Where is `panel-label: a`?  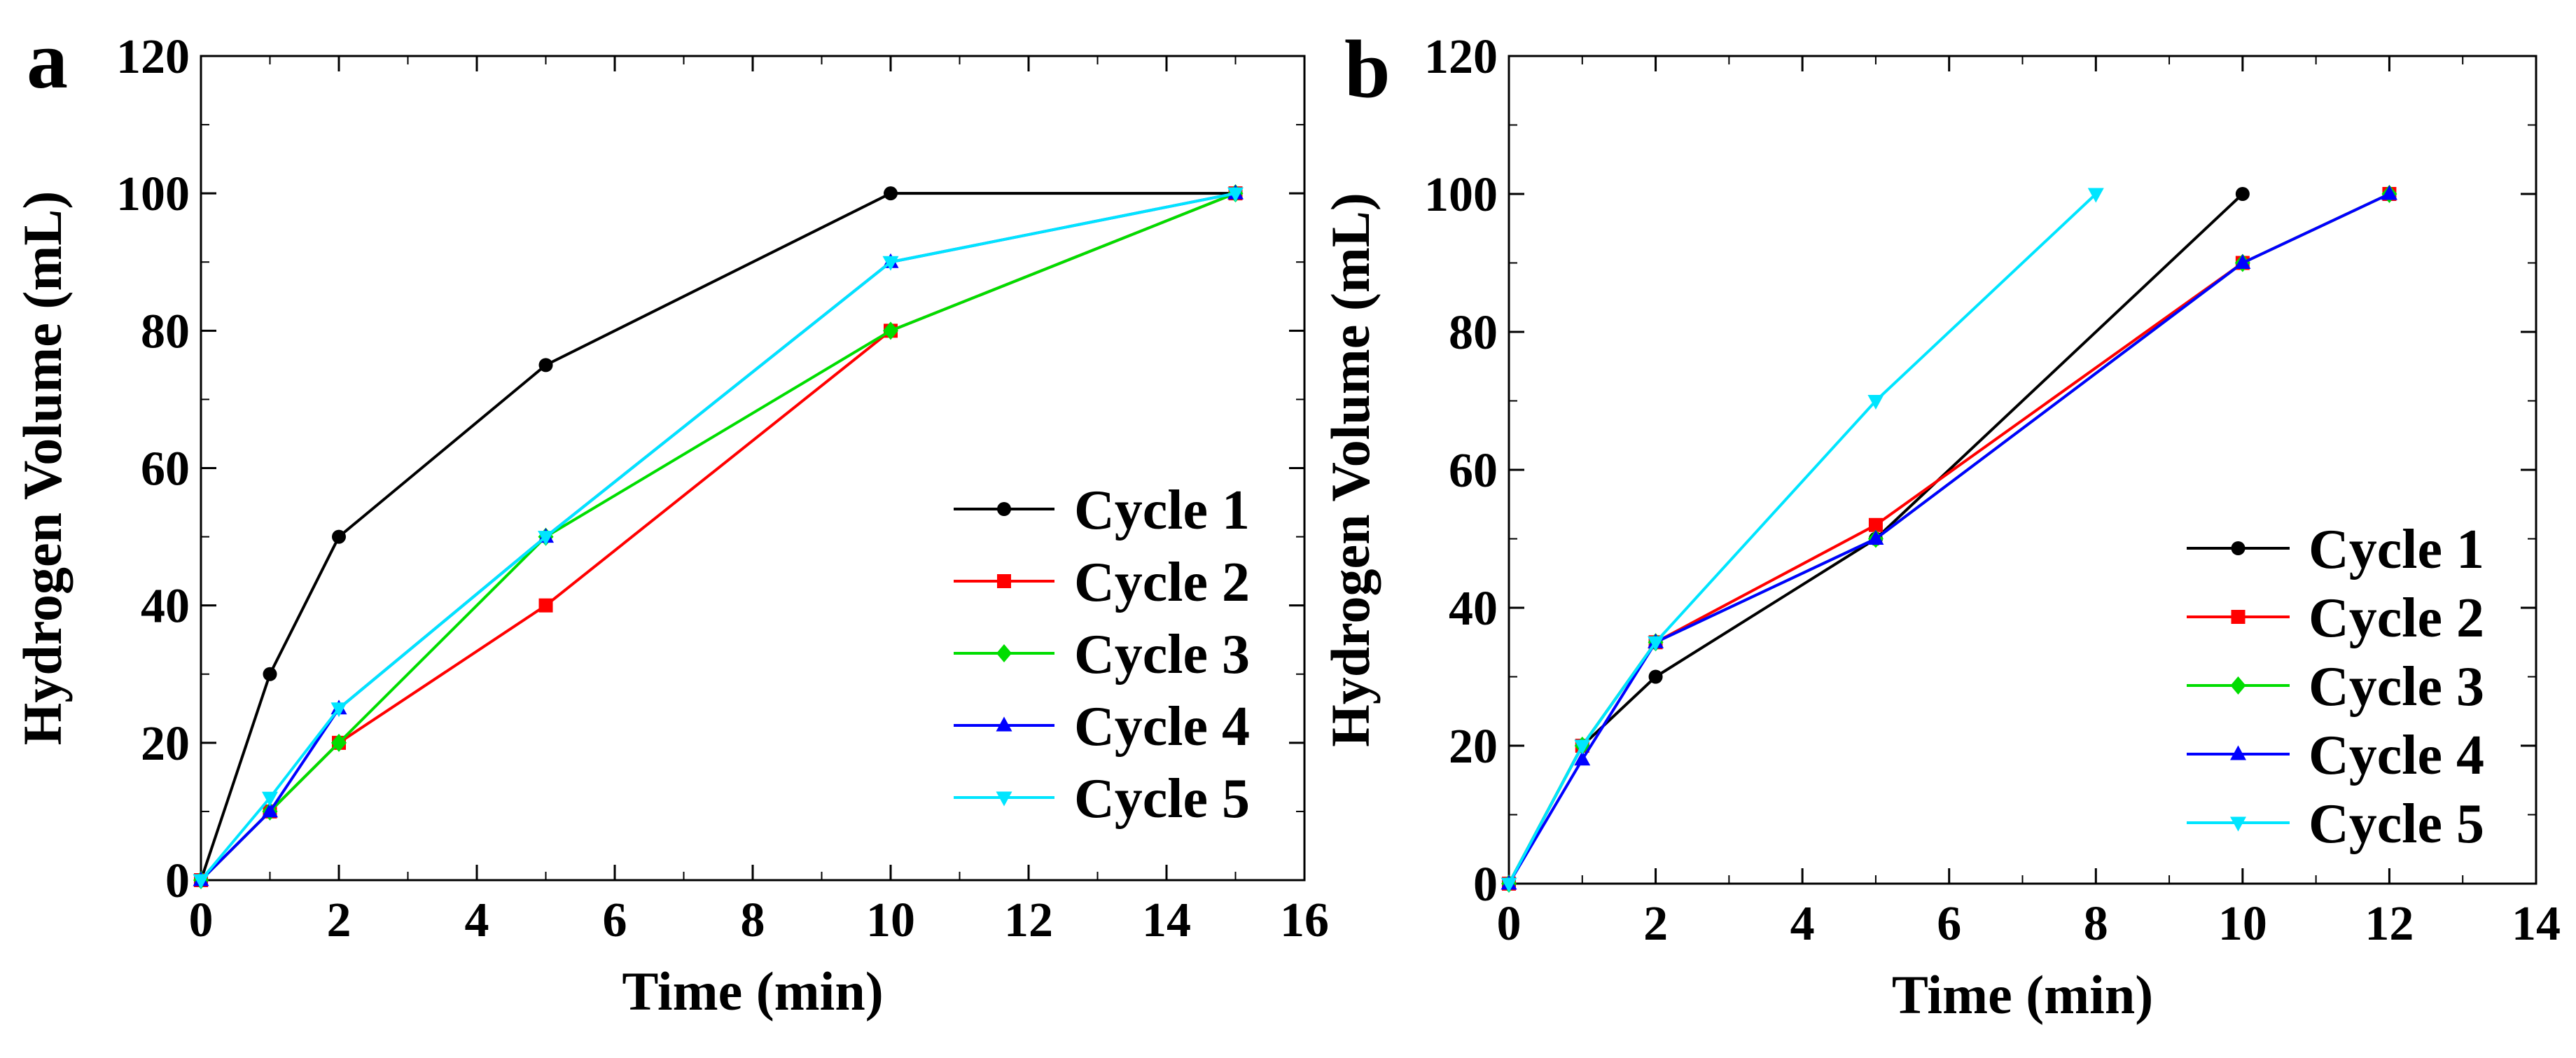 panel-label: a is located at coordinates (47, 60).